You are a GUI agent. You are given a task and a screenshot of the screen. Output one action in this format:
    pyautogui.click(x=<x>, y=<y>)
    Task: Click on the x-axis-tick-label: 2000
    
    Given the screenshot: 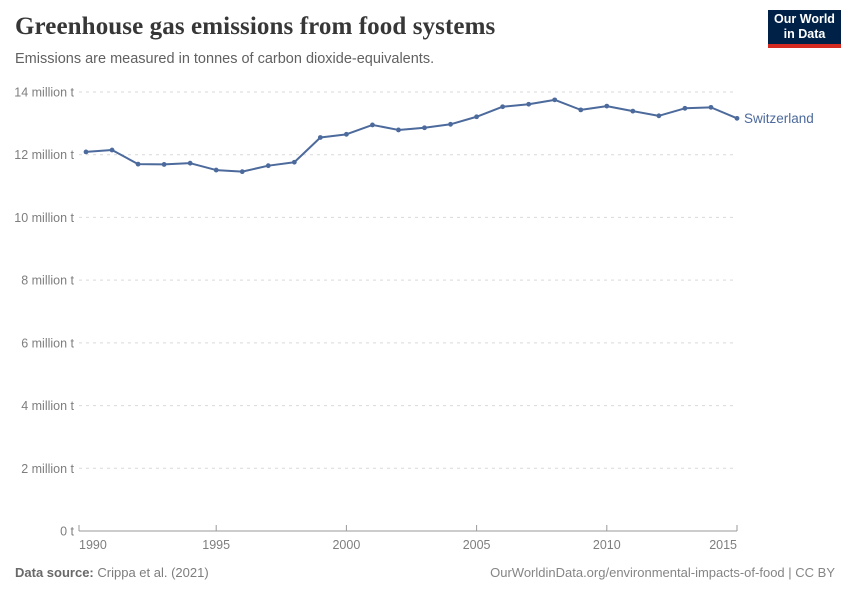 What is the action you would take?
    pyautogui.click(x=346, y=545)
    